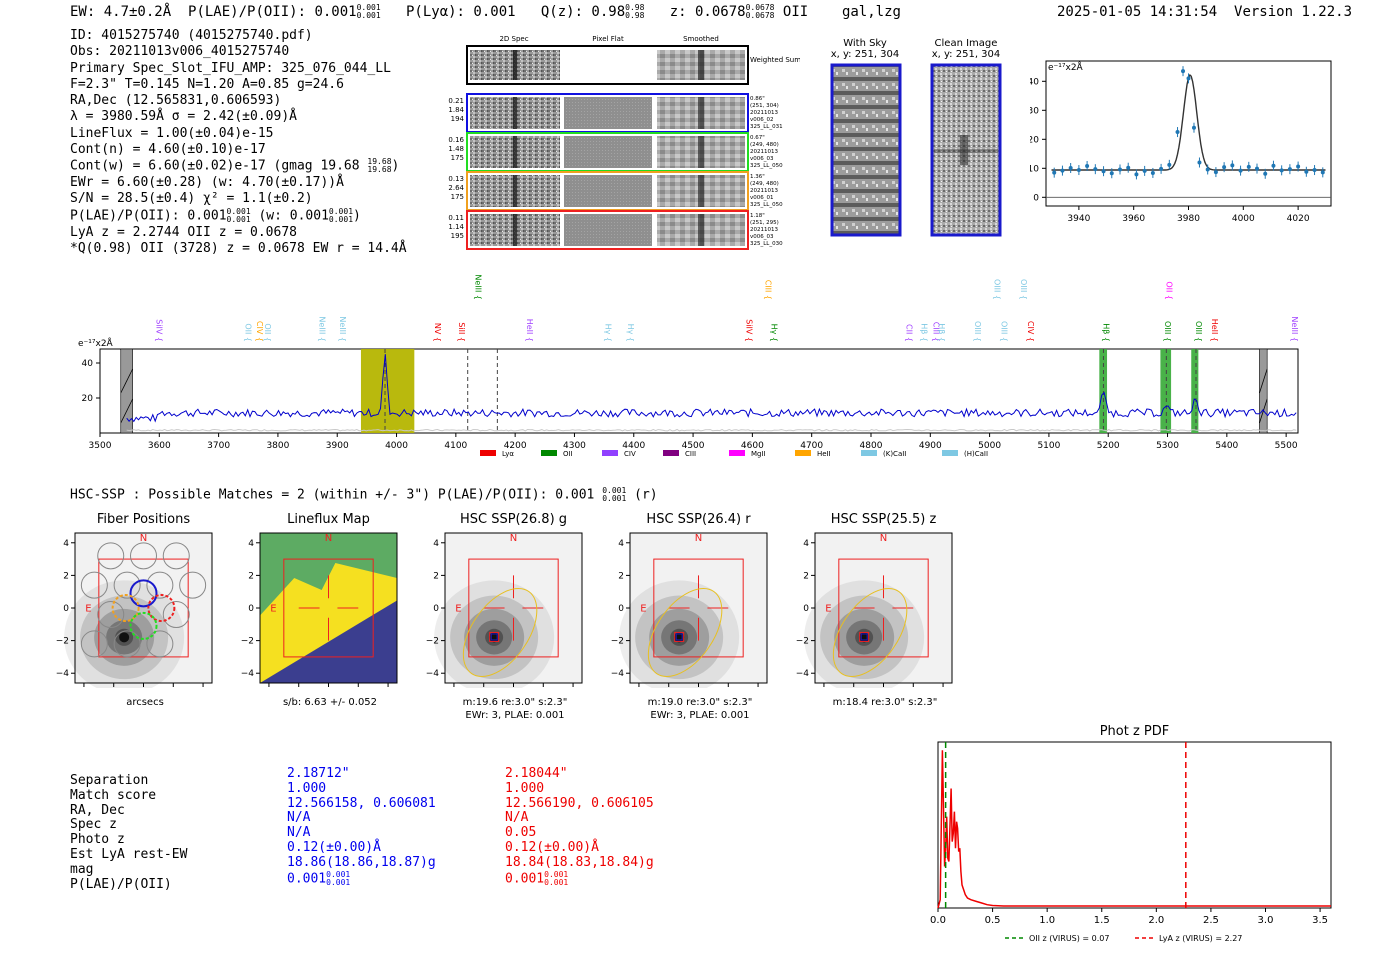 The width and height of the screenshot is (1400, 953). What do you see at coordinates (941, 332) in the screenshot?
I see `full-line-label: Hβ {` at bounding box center [941, 332].